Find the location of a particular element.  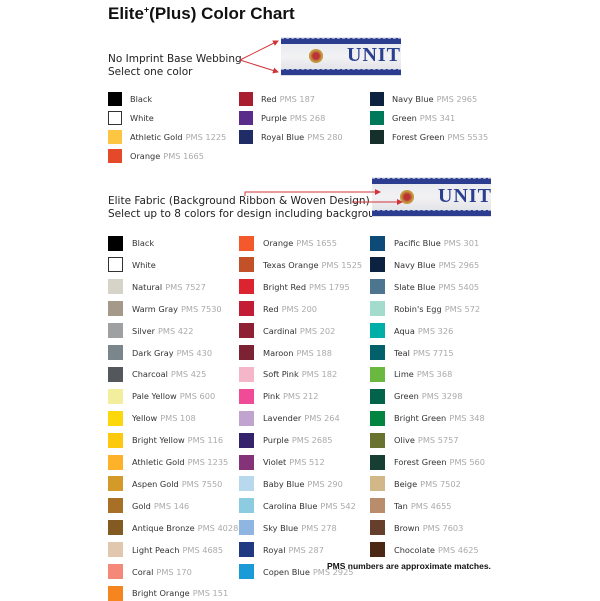

color-item-coral: Coral PMS 170 is located at coordinates (150, 572).